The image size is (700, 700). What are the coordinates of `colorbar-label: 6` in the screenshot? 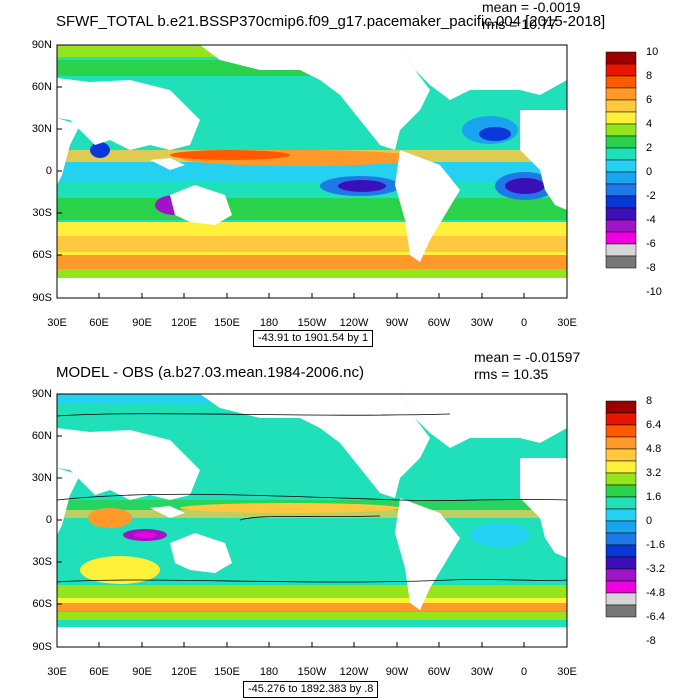 It's located at (649, 100).